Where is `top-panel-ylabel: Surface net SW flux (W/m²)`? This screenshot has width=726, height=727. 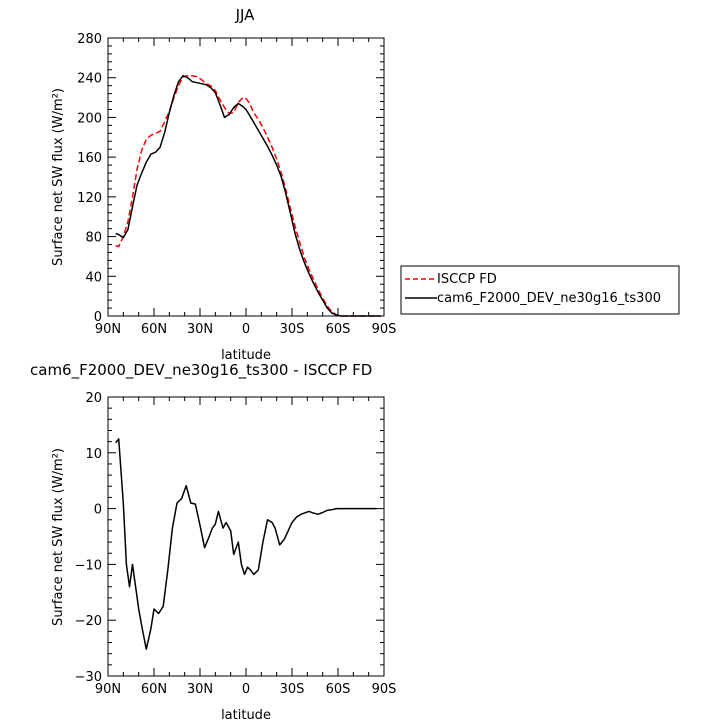
top-panel-ylabel: Surface net SW flux (W/m²) is located at coordinates (58, 177).